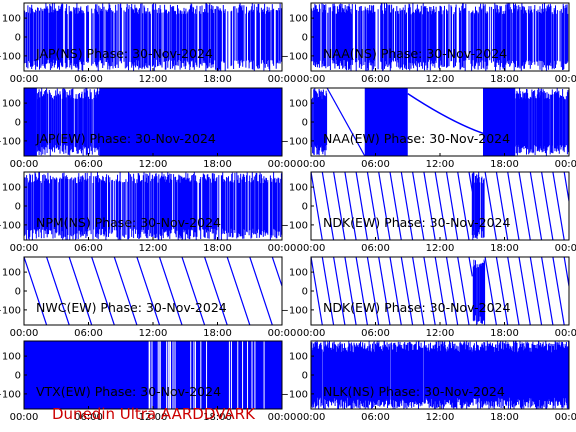  Describe the element at coordinates (414, 391) in the screenshot. I see `chart-title: NLK(NS) Phase: 30-Nov-2024` at that location.